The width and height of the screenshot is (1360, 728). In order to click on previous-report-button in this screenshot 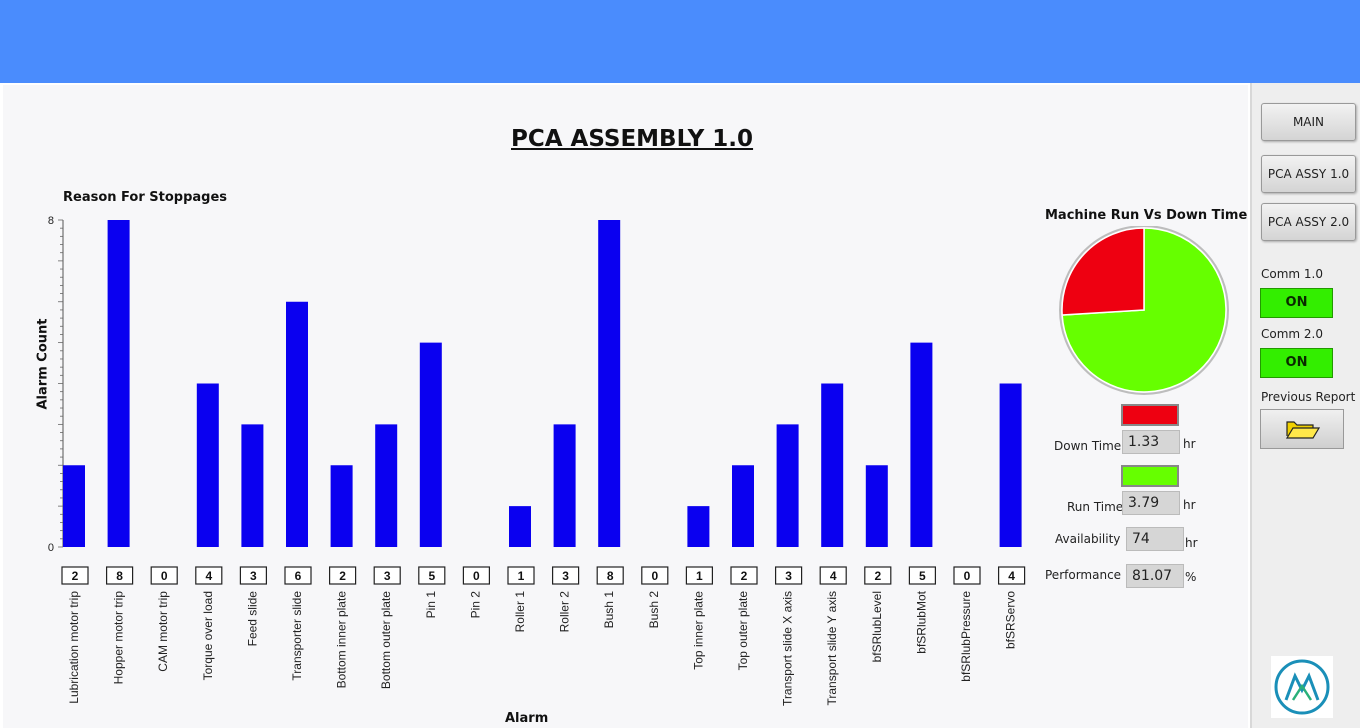, I will do `click(1302, 429)`.